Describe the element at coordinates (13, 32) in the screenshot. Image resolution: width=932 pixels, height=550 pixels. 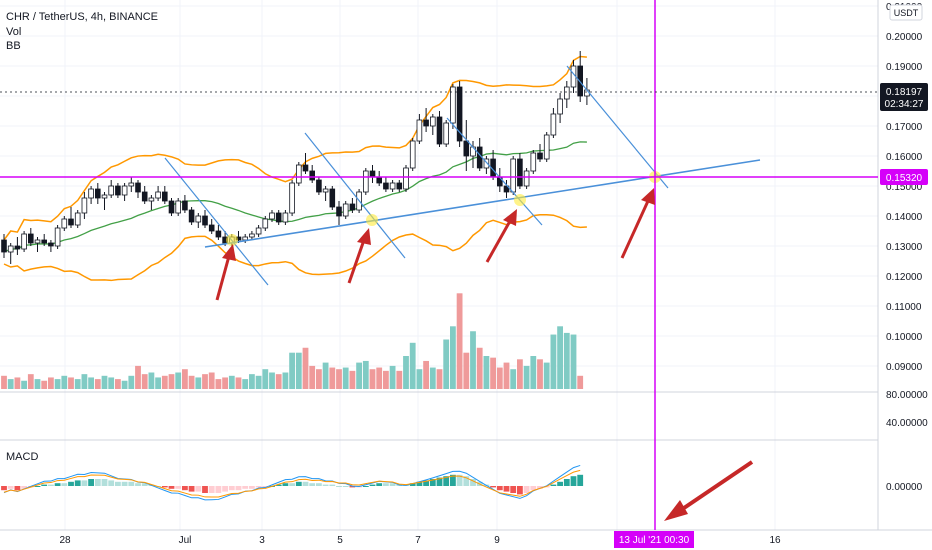
I see `indicator-vol-label: Vol` at that location.